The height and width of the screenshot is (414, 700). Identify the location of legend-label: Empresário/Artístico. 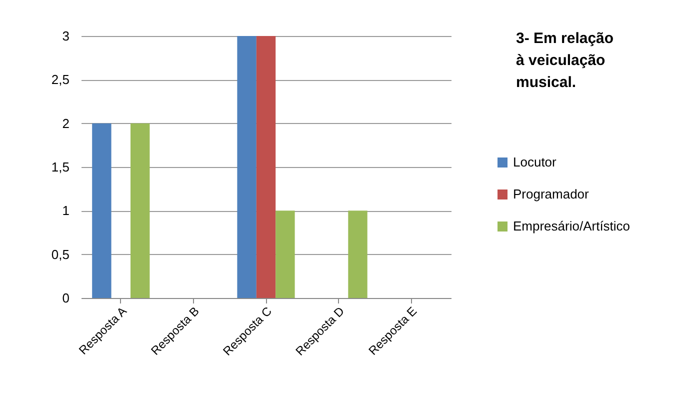
(571, 226).